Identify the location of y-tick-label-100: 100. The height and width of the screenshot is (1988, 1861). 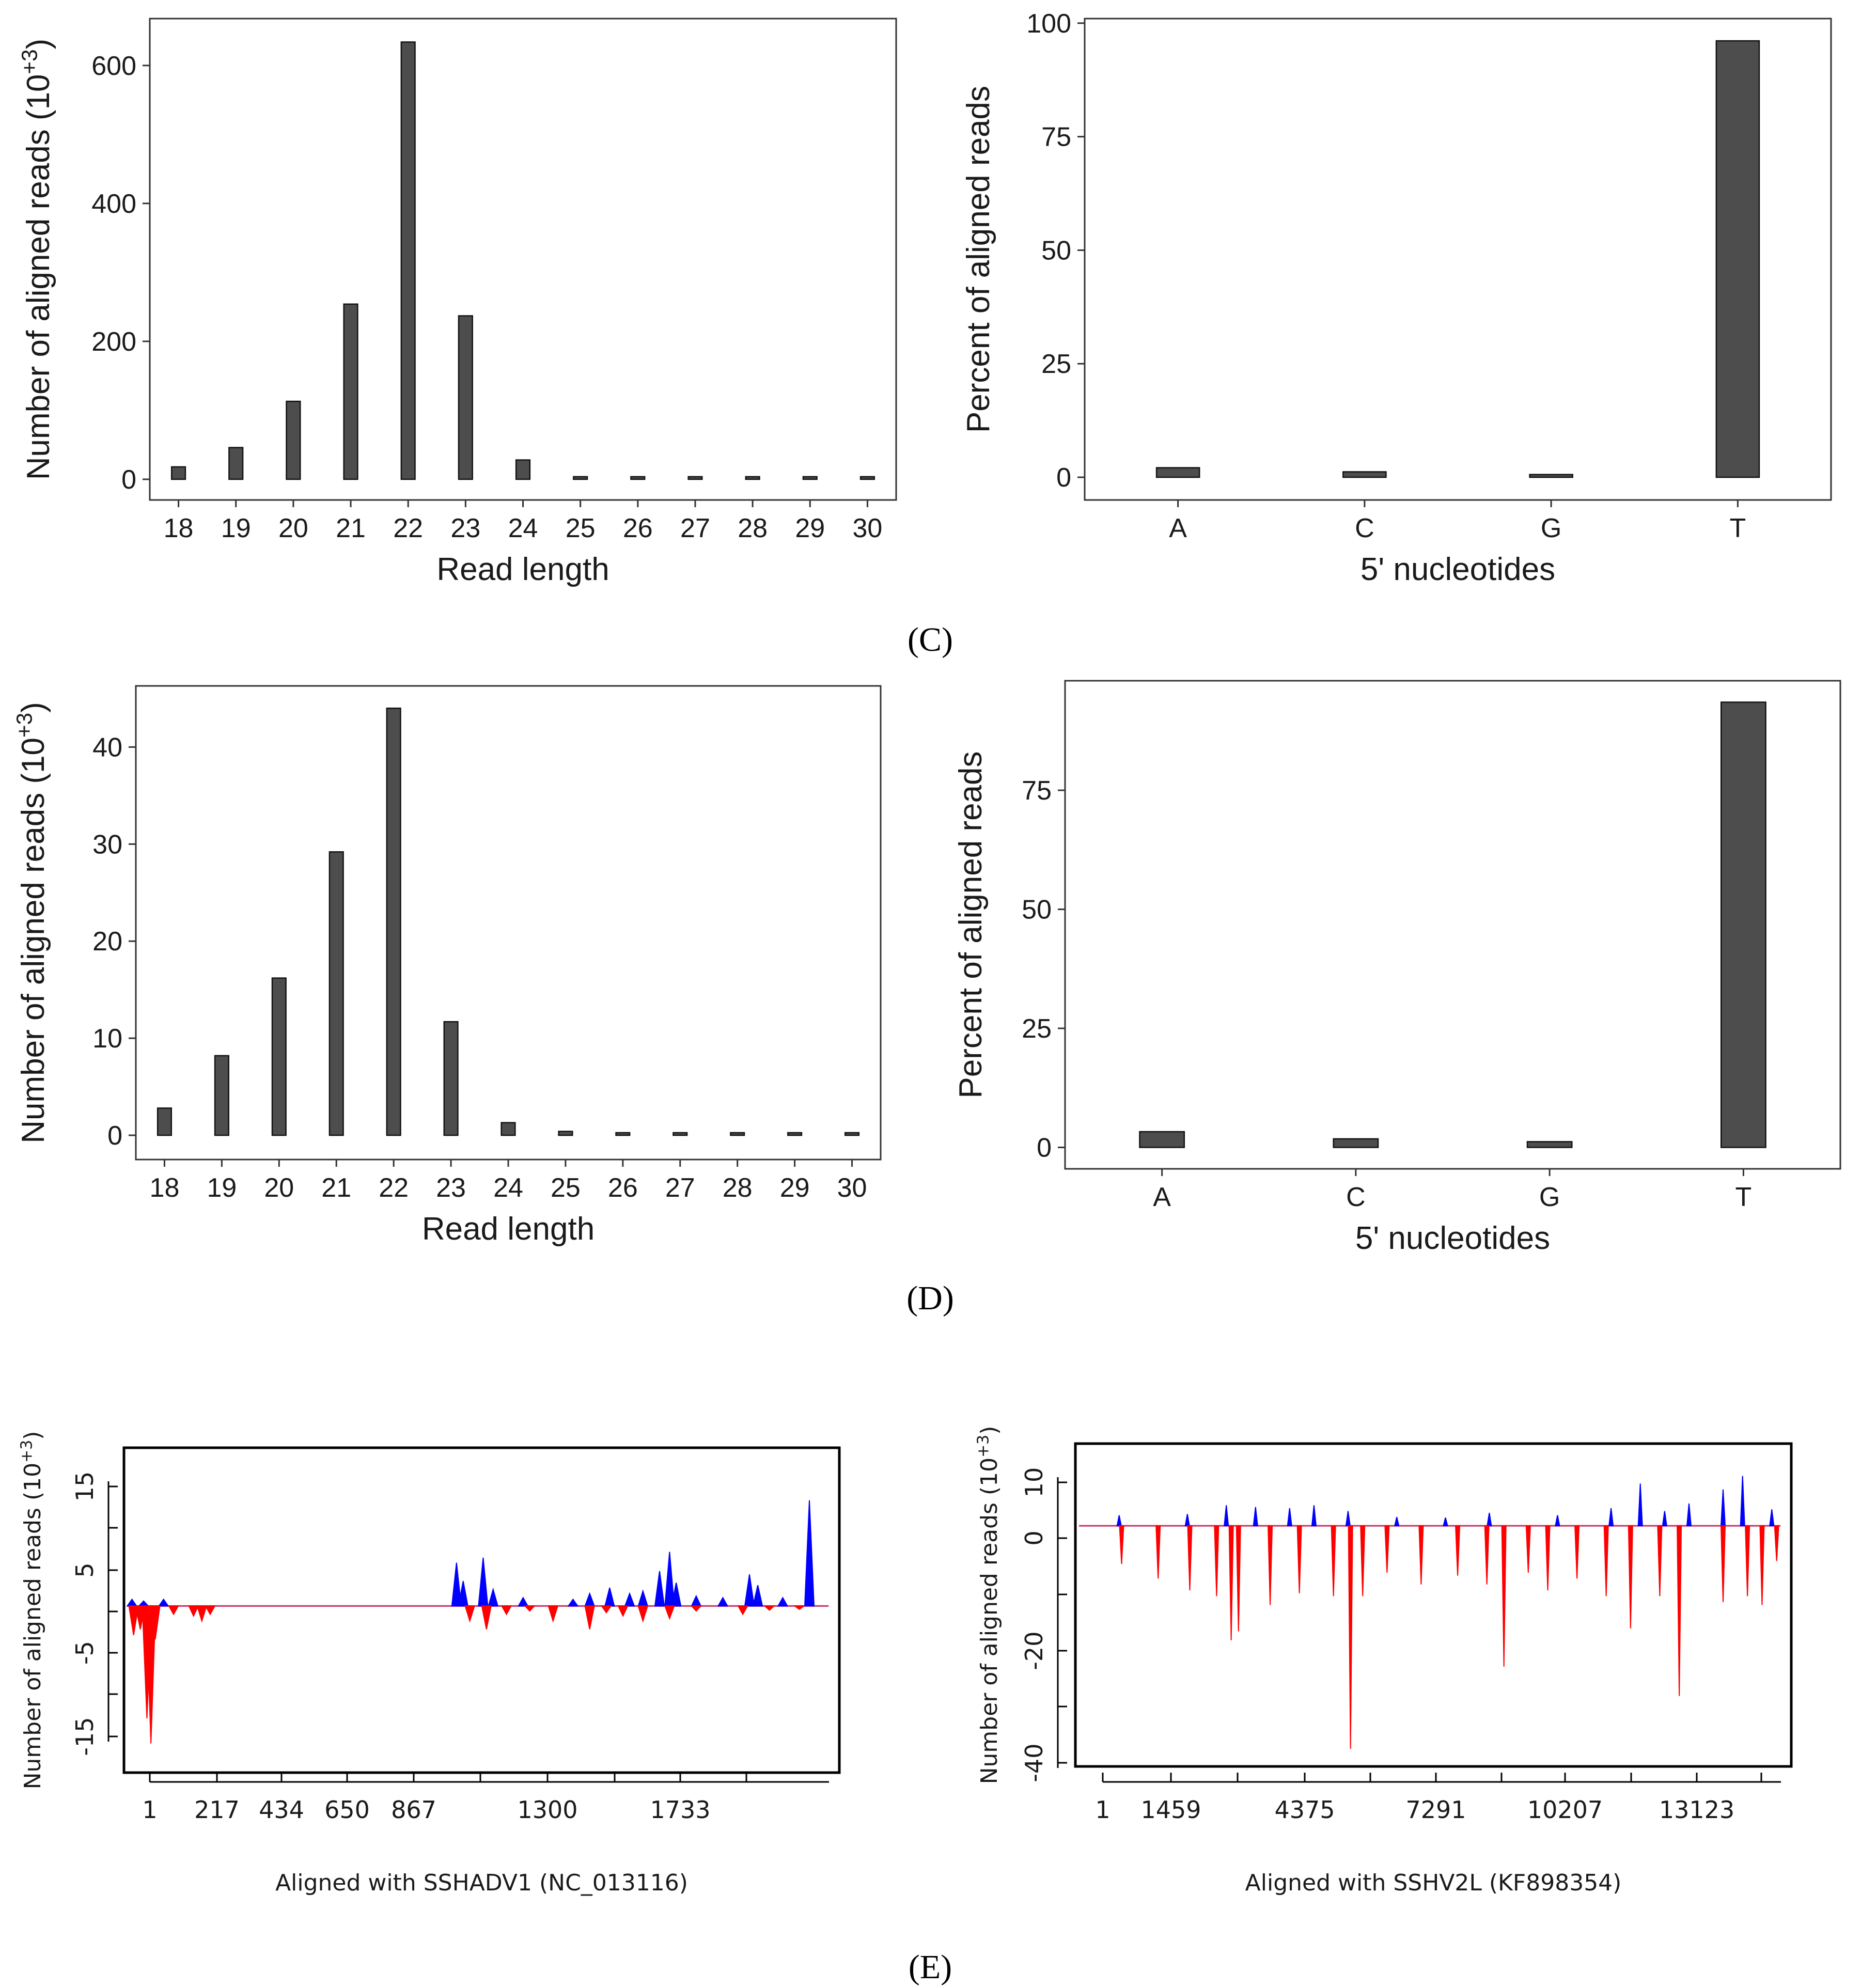
(1048, 24).